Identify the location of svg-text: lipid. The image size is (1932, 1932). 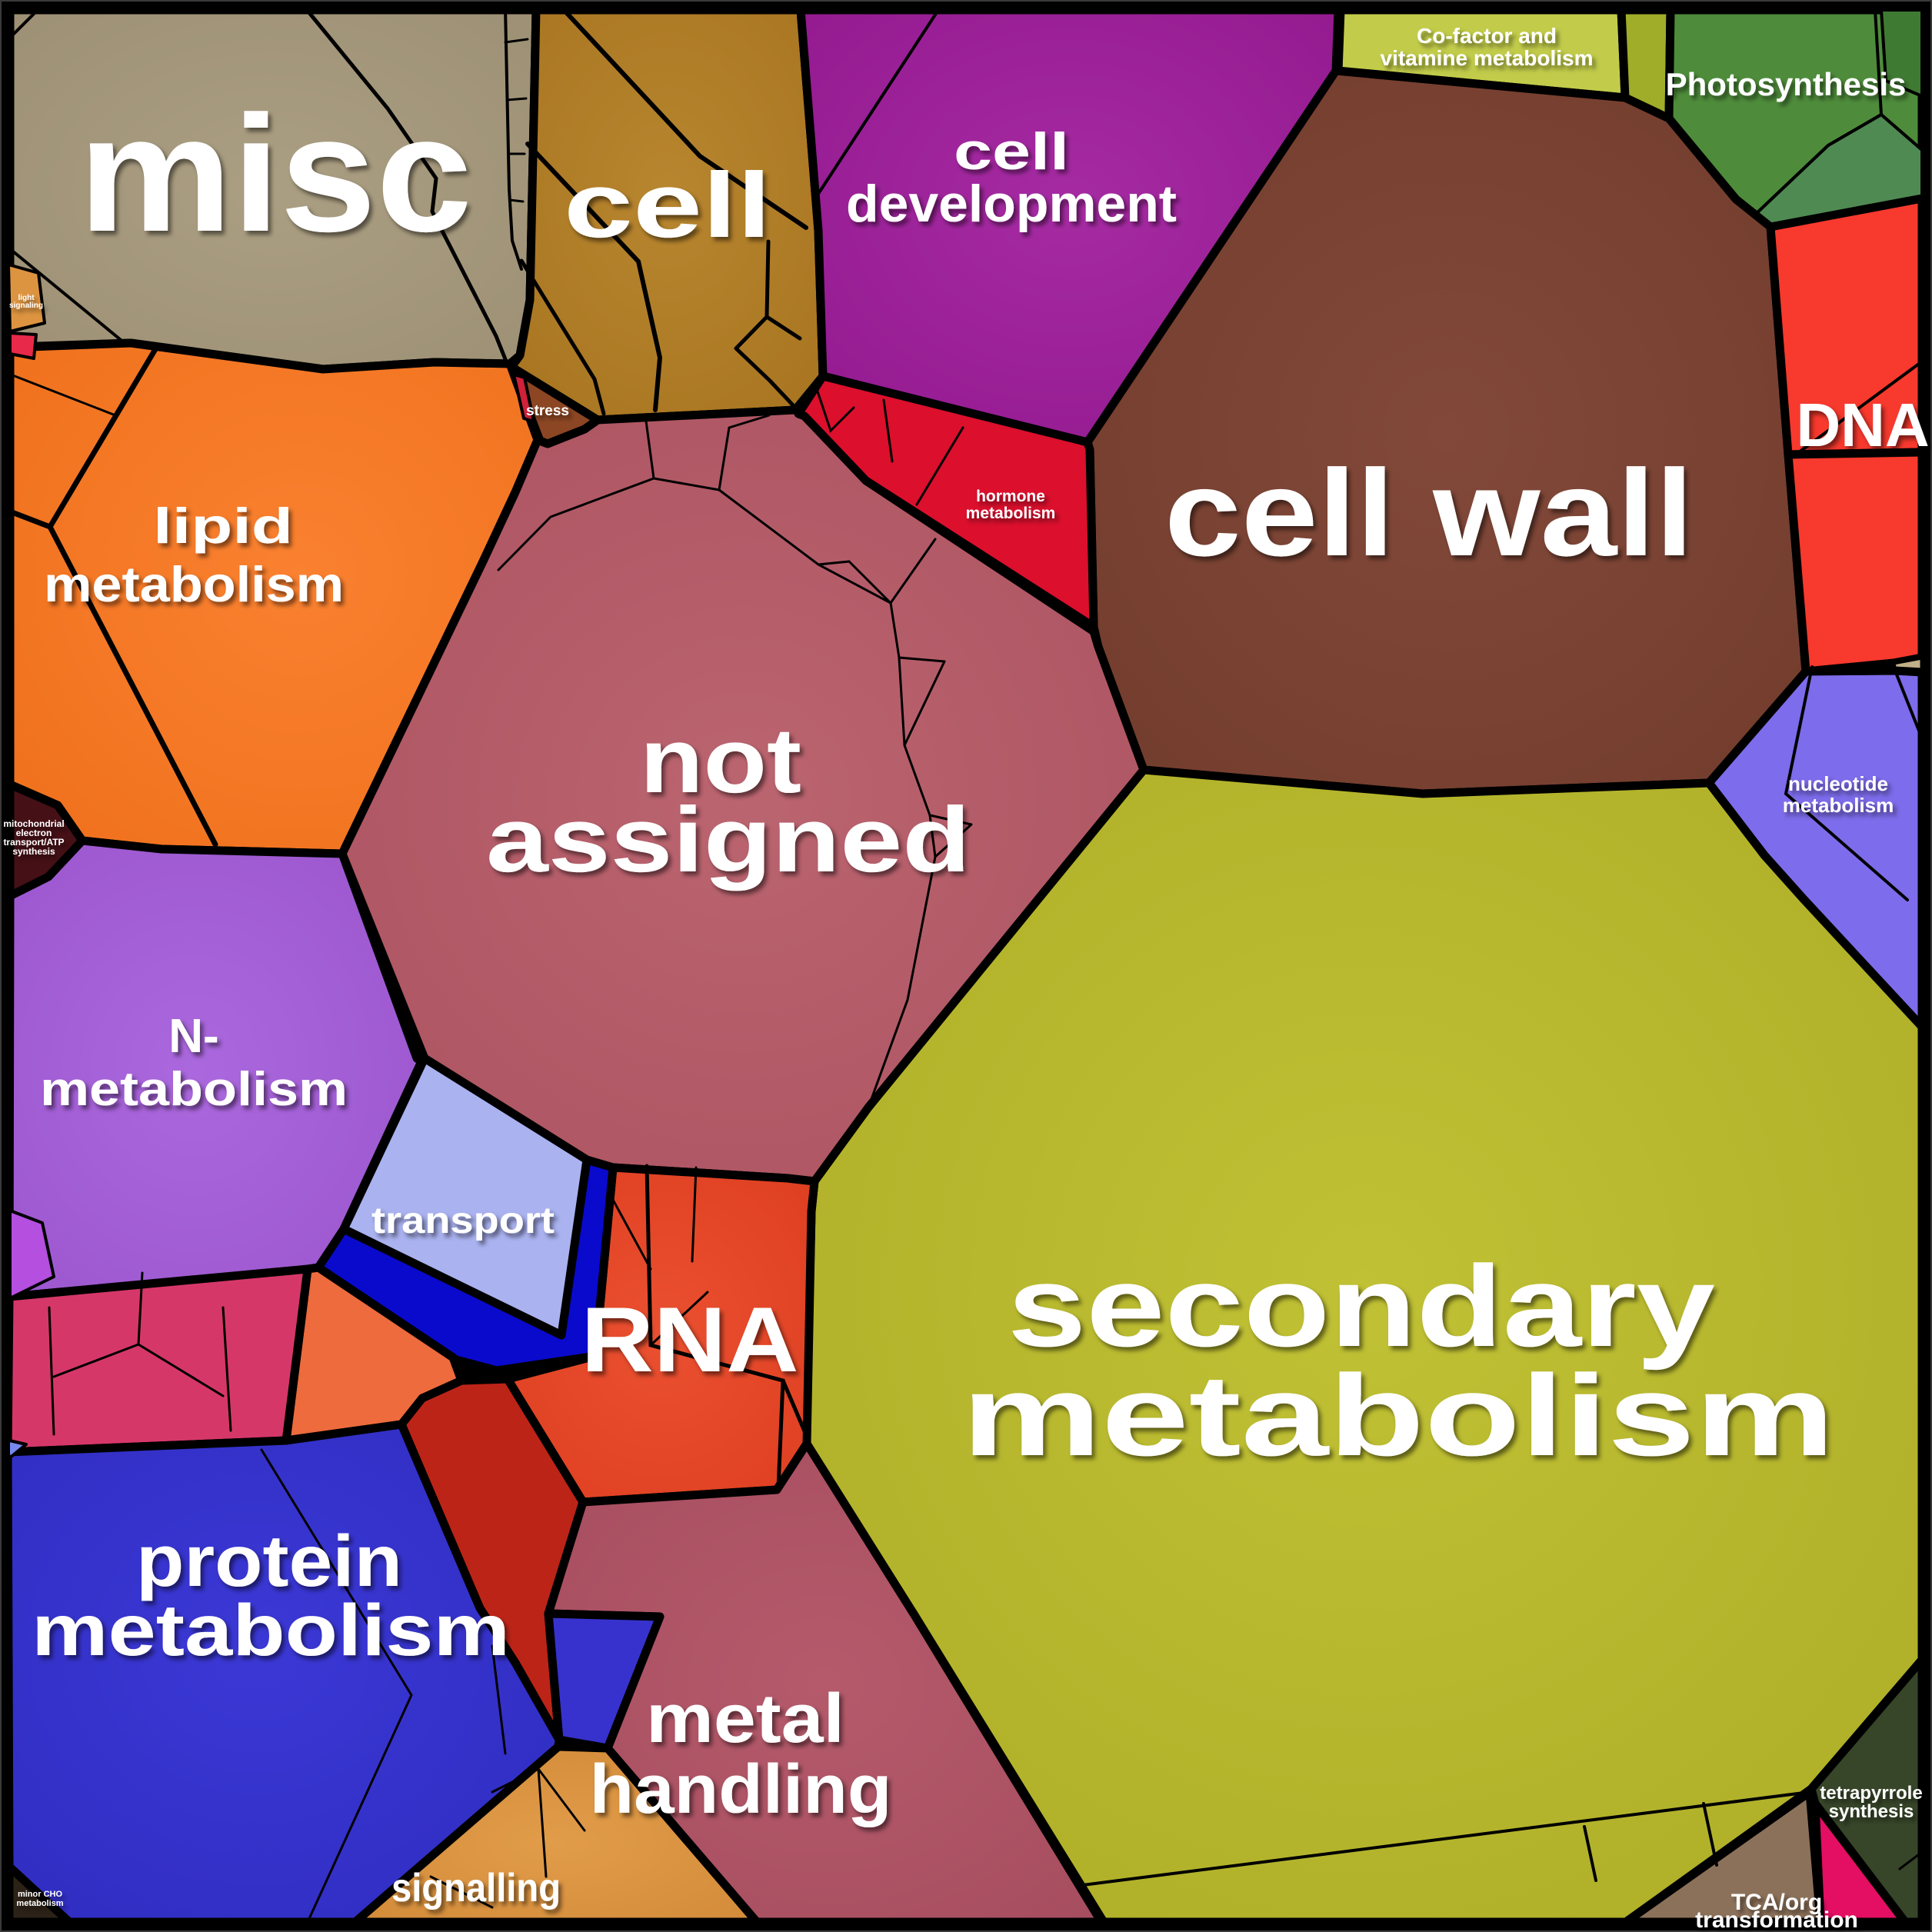
(223, 526).